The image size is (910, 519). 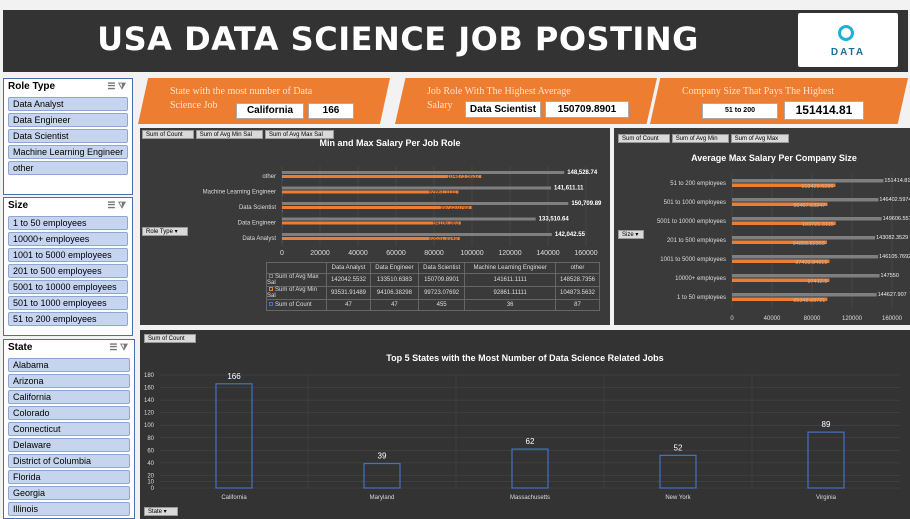 What do you see at coordinates (68, 239) in the screenshot?
I see `slicer-item: 10000+ employees` at bounding box center [68, 239].